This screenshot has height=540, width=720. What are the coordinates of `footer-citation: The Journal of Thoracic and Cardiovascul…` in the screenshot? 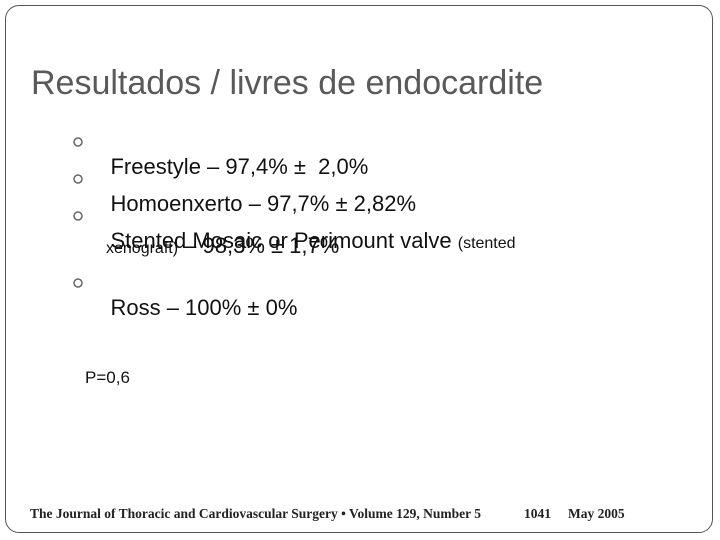 It's located at (256, 513).